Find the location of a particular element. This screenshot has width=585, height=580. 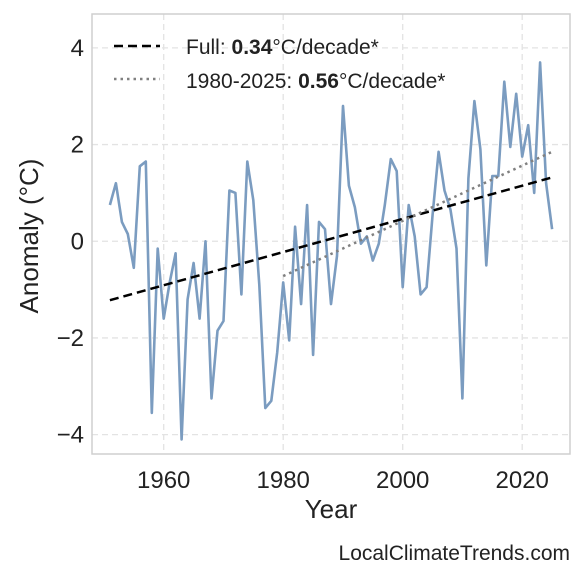

legend-label-full: Full: 0.34°C/decade* is located at coordinates (282, 47).